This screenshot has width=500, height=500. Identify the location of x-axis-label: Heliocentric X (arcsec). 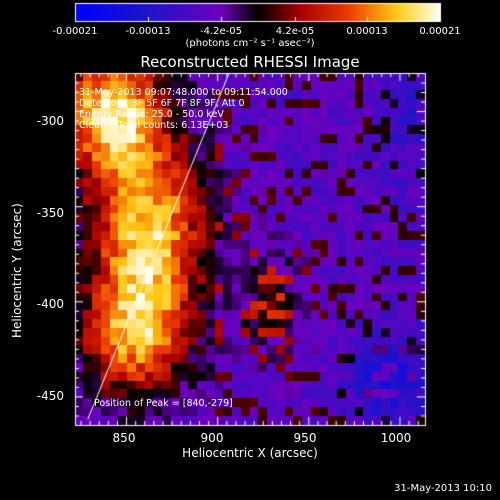
(250, 453).